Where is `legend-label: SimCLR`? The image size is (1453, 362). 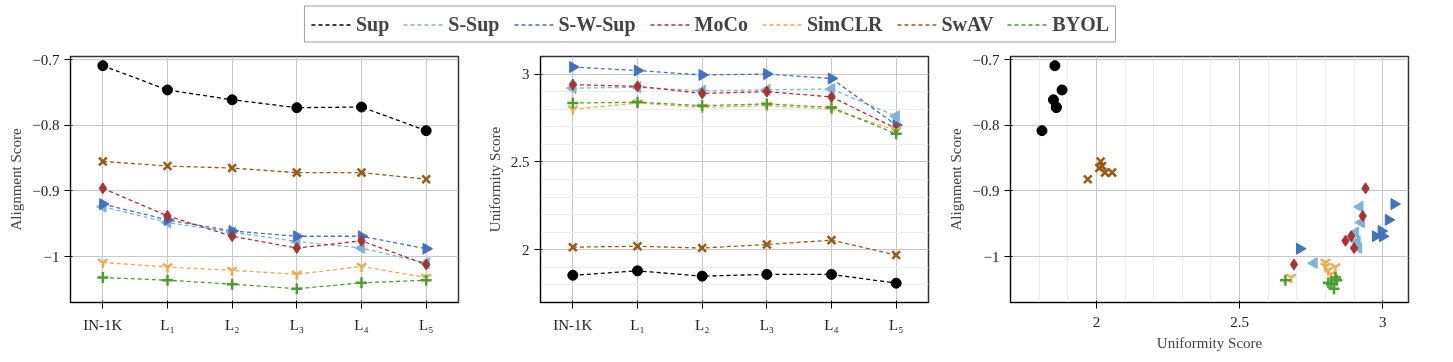 legend-label: SimCLR is located at coordinates (844, 24).